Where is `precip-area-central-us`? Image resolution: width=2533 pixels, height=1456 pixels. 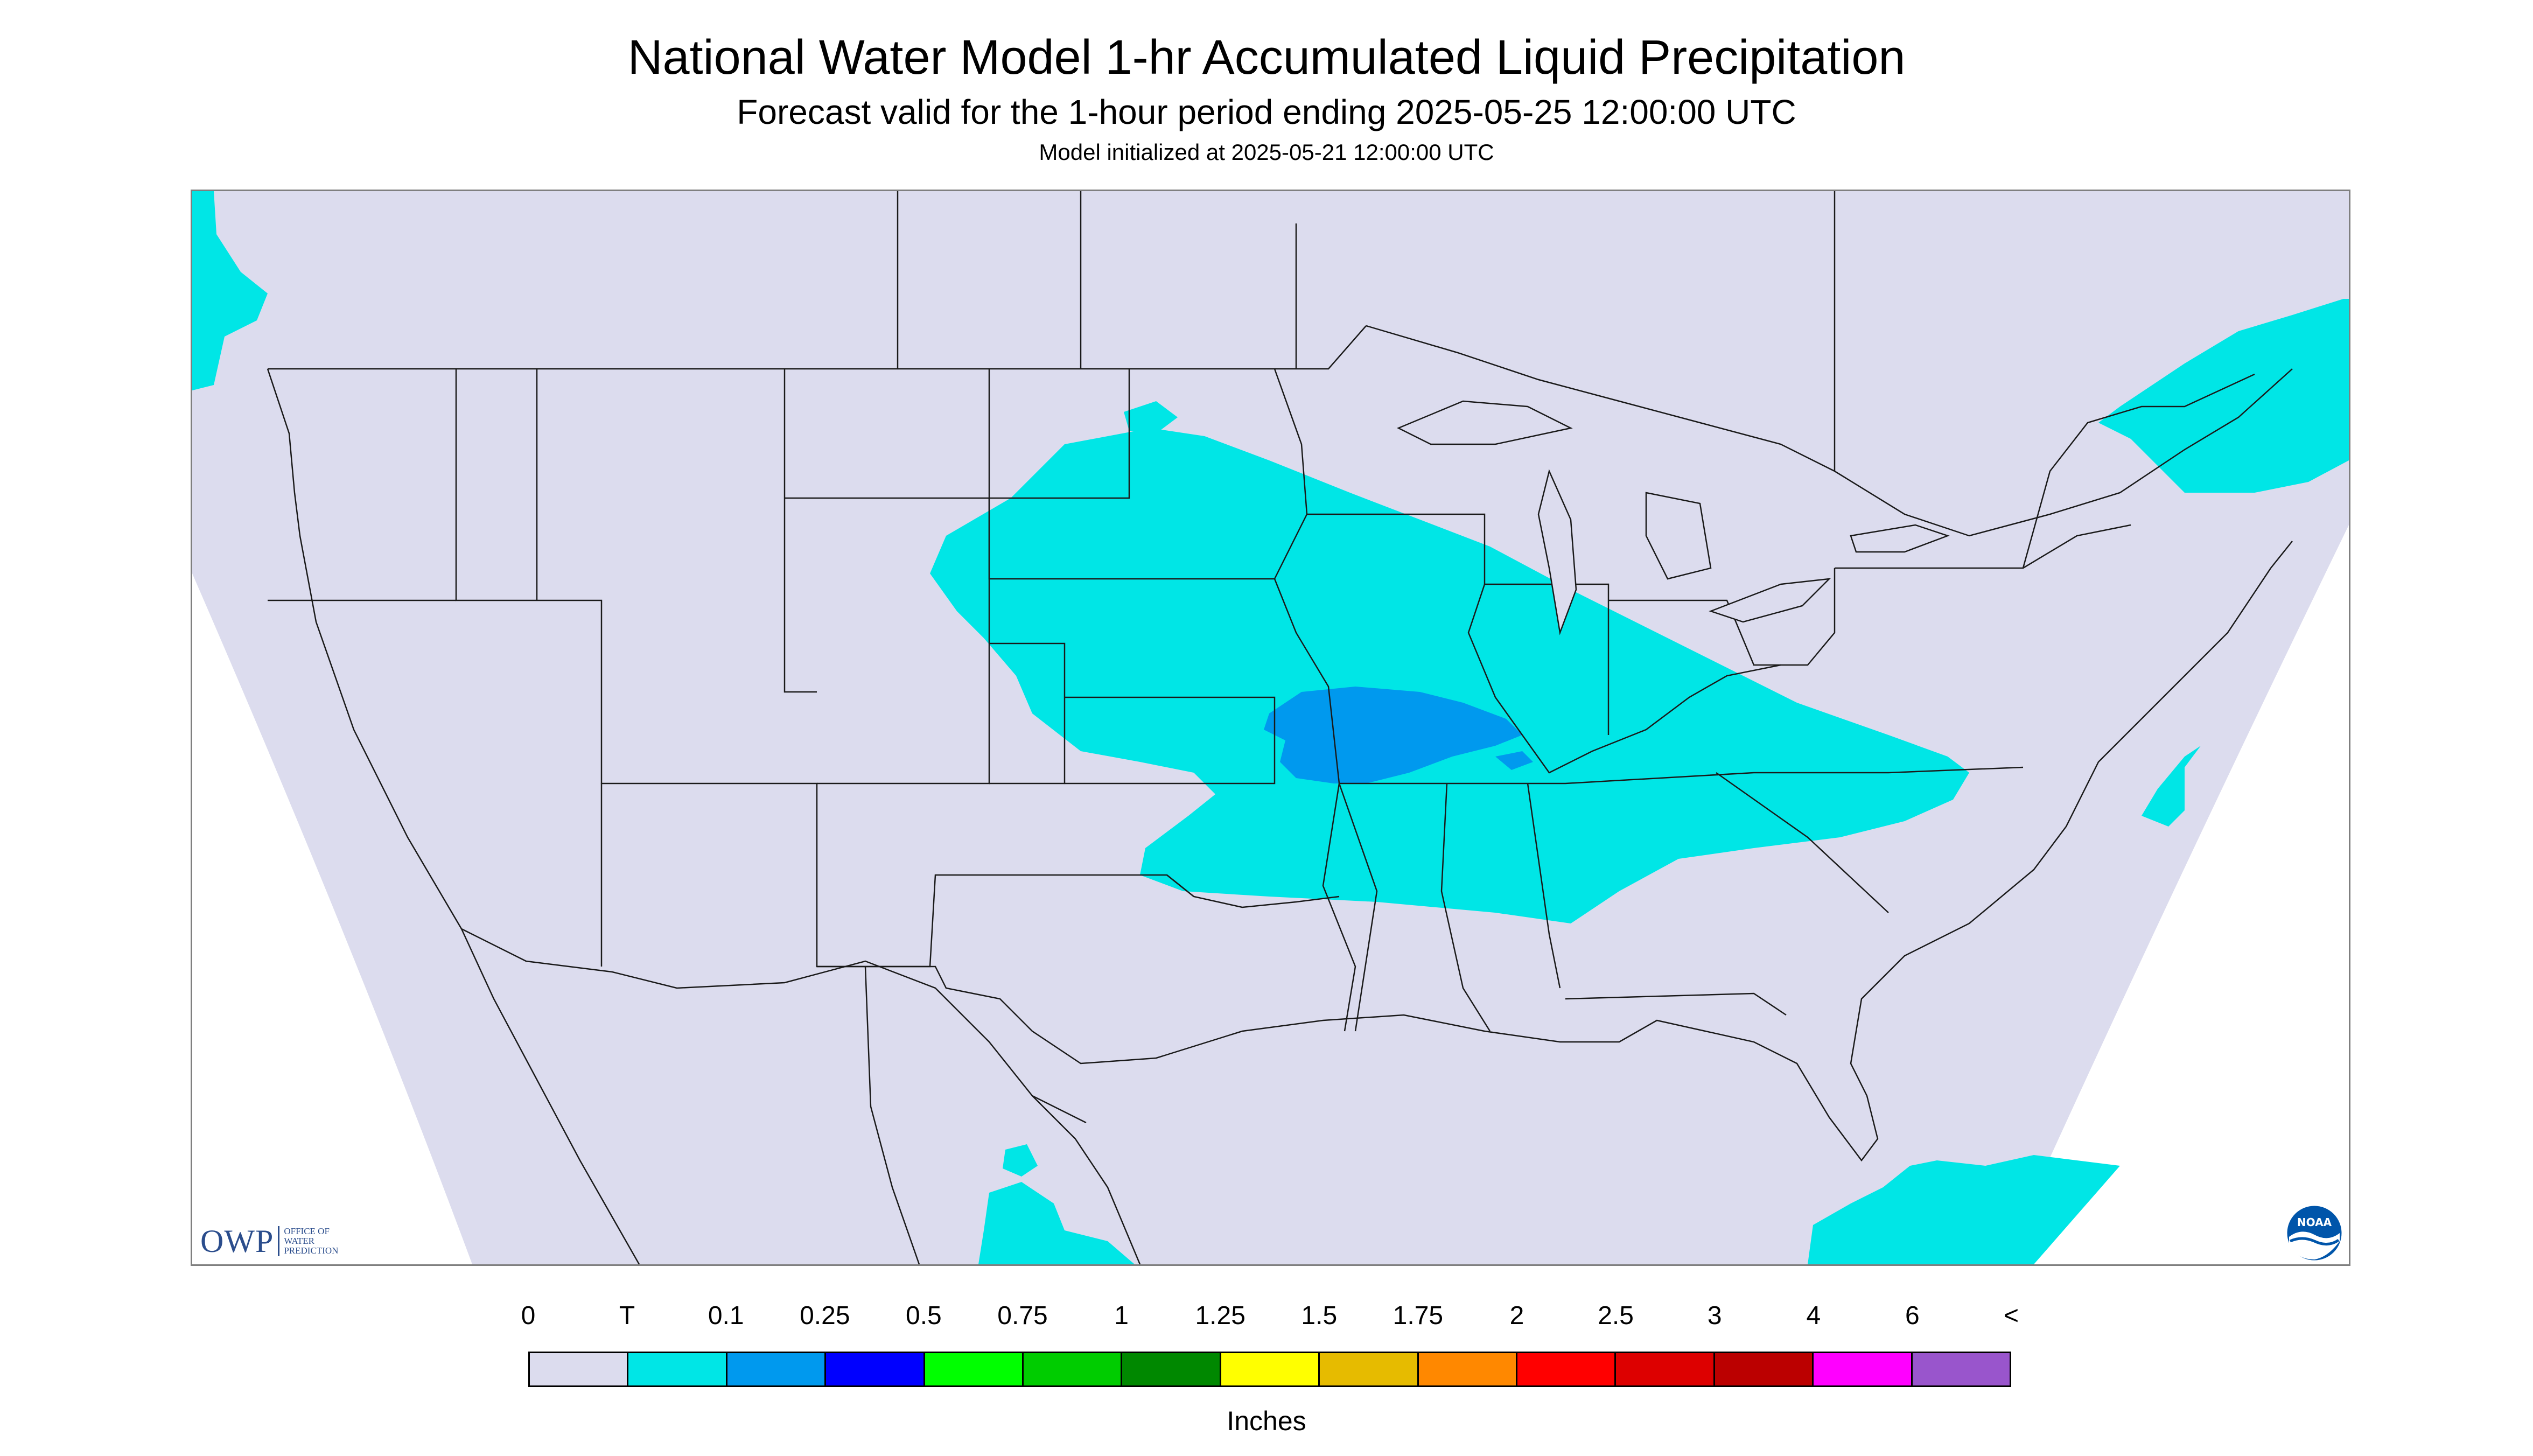
precip-area-central-us is located at coordinates (1449, 675).